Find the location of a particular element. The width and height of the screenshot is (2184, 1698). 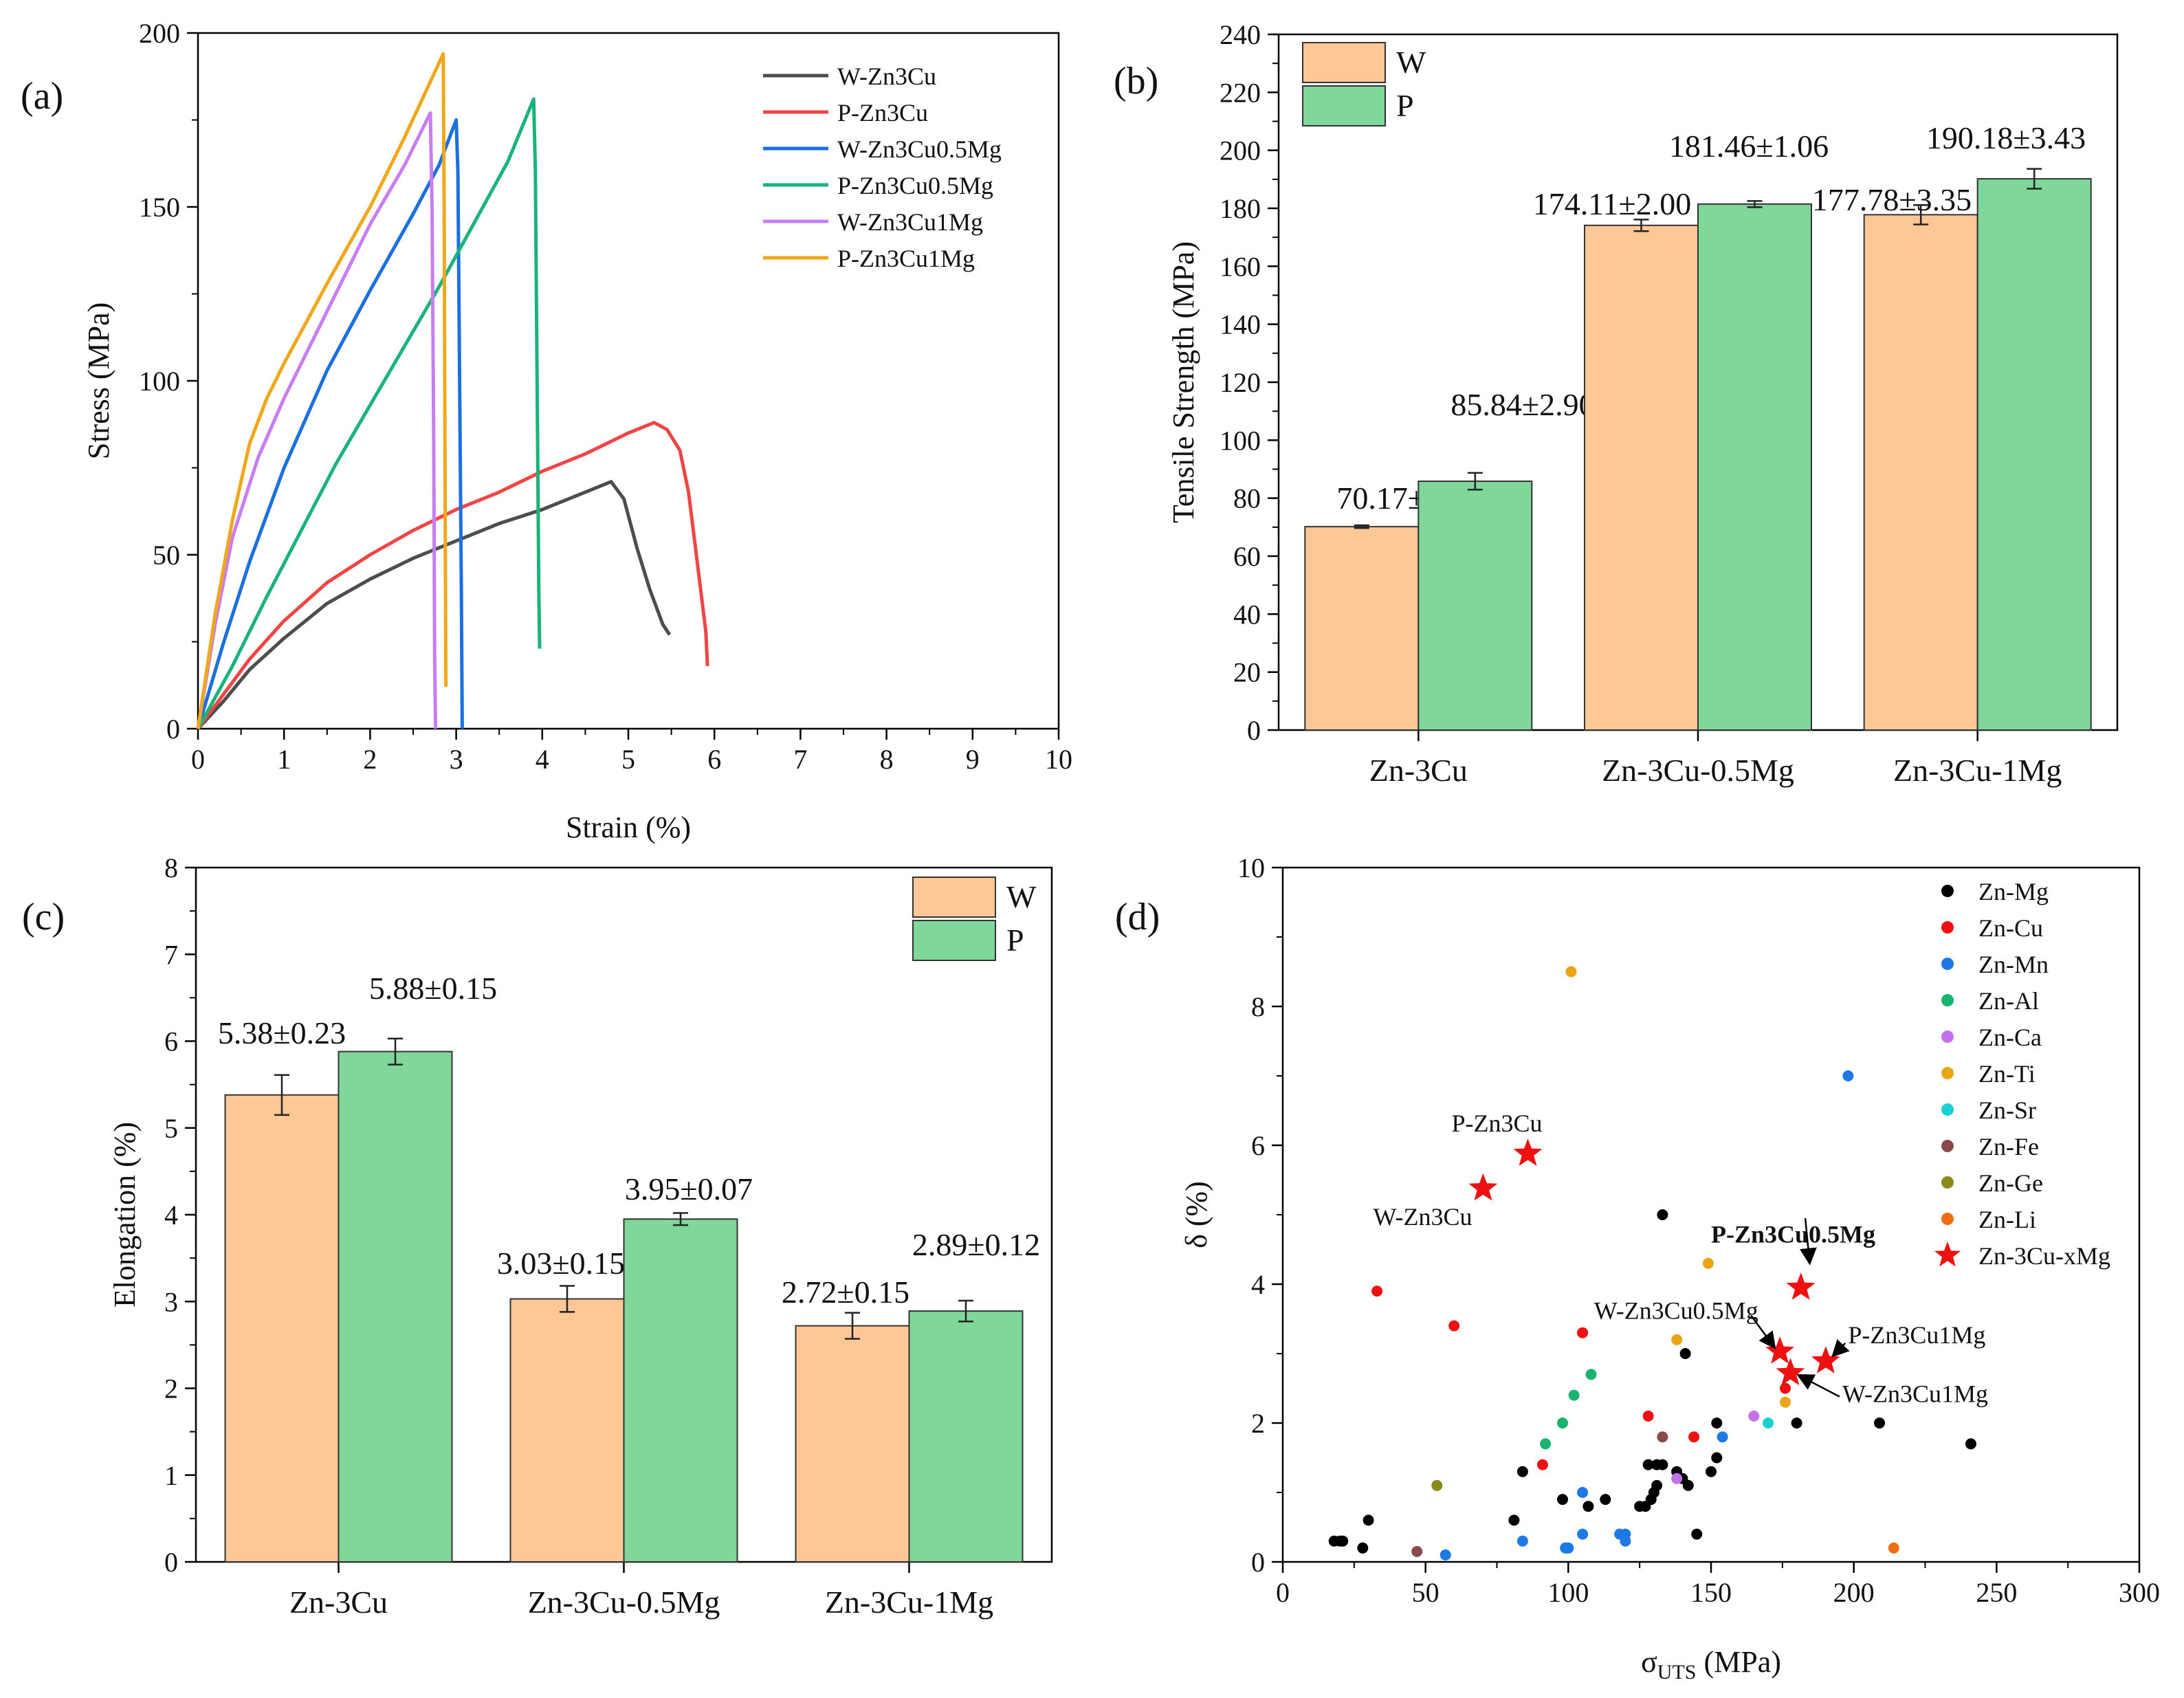

legend-marker-Zn-Ca is located at coordinates (1947, 1036).